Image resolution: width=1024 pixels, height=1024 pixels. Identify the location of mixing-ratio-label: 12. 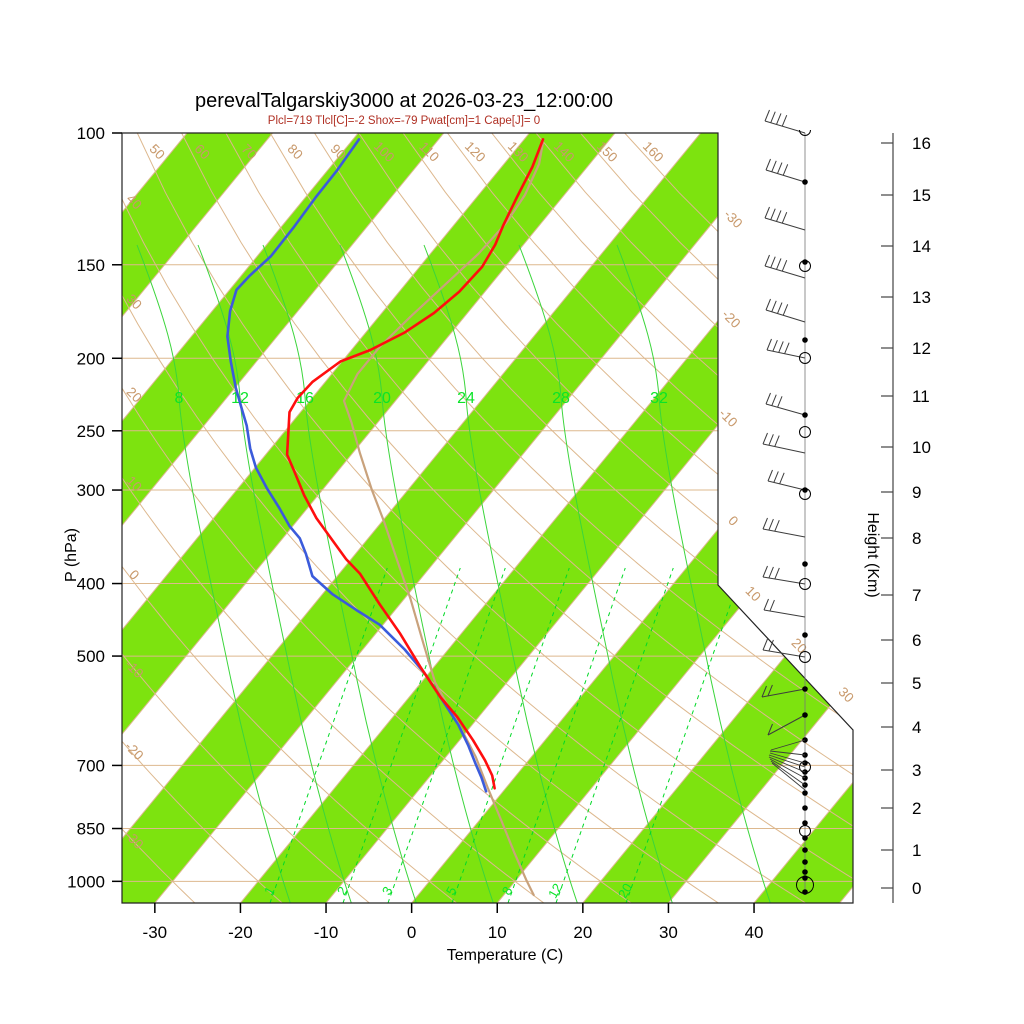
(555, 891).